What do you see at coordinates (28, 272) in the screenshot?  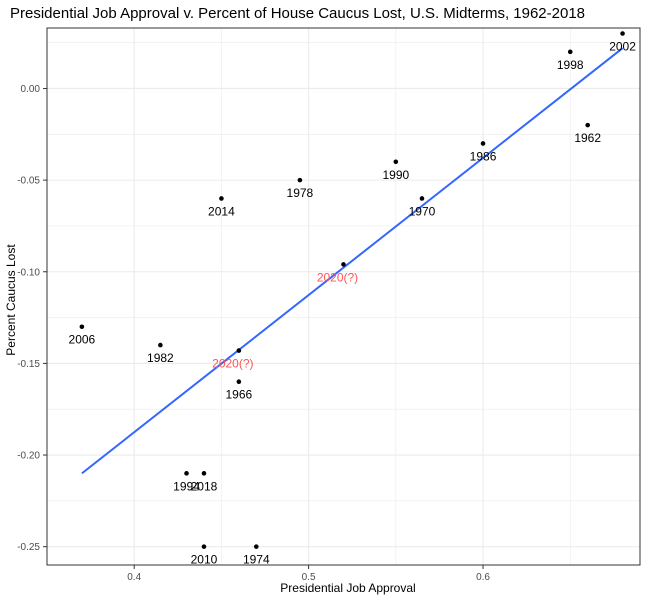 I see `y-tick-label: -0.10` at bounding box center [28, 272].